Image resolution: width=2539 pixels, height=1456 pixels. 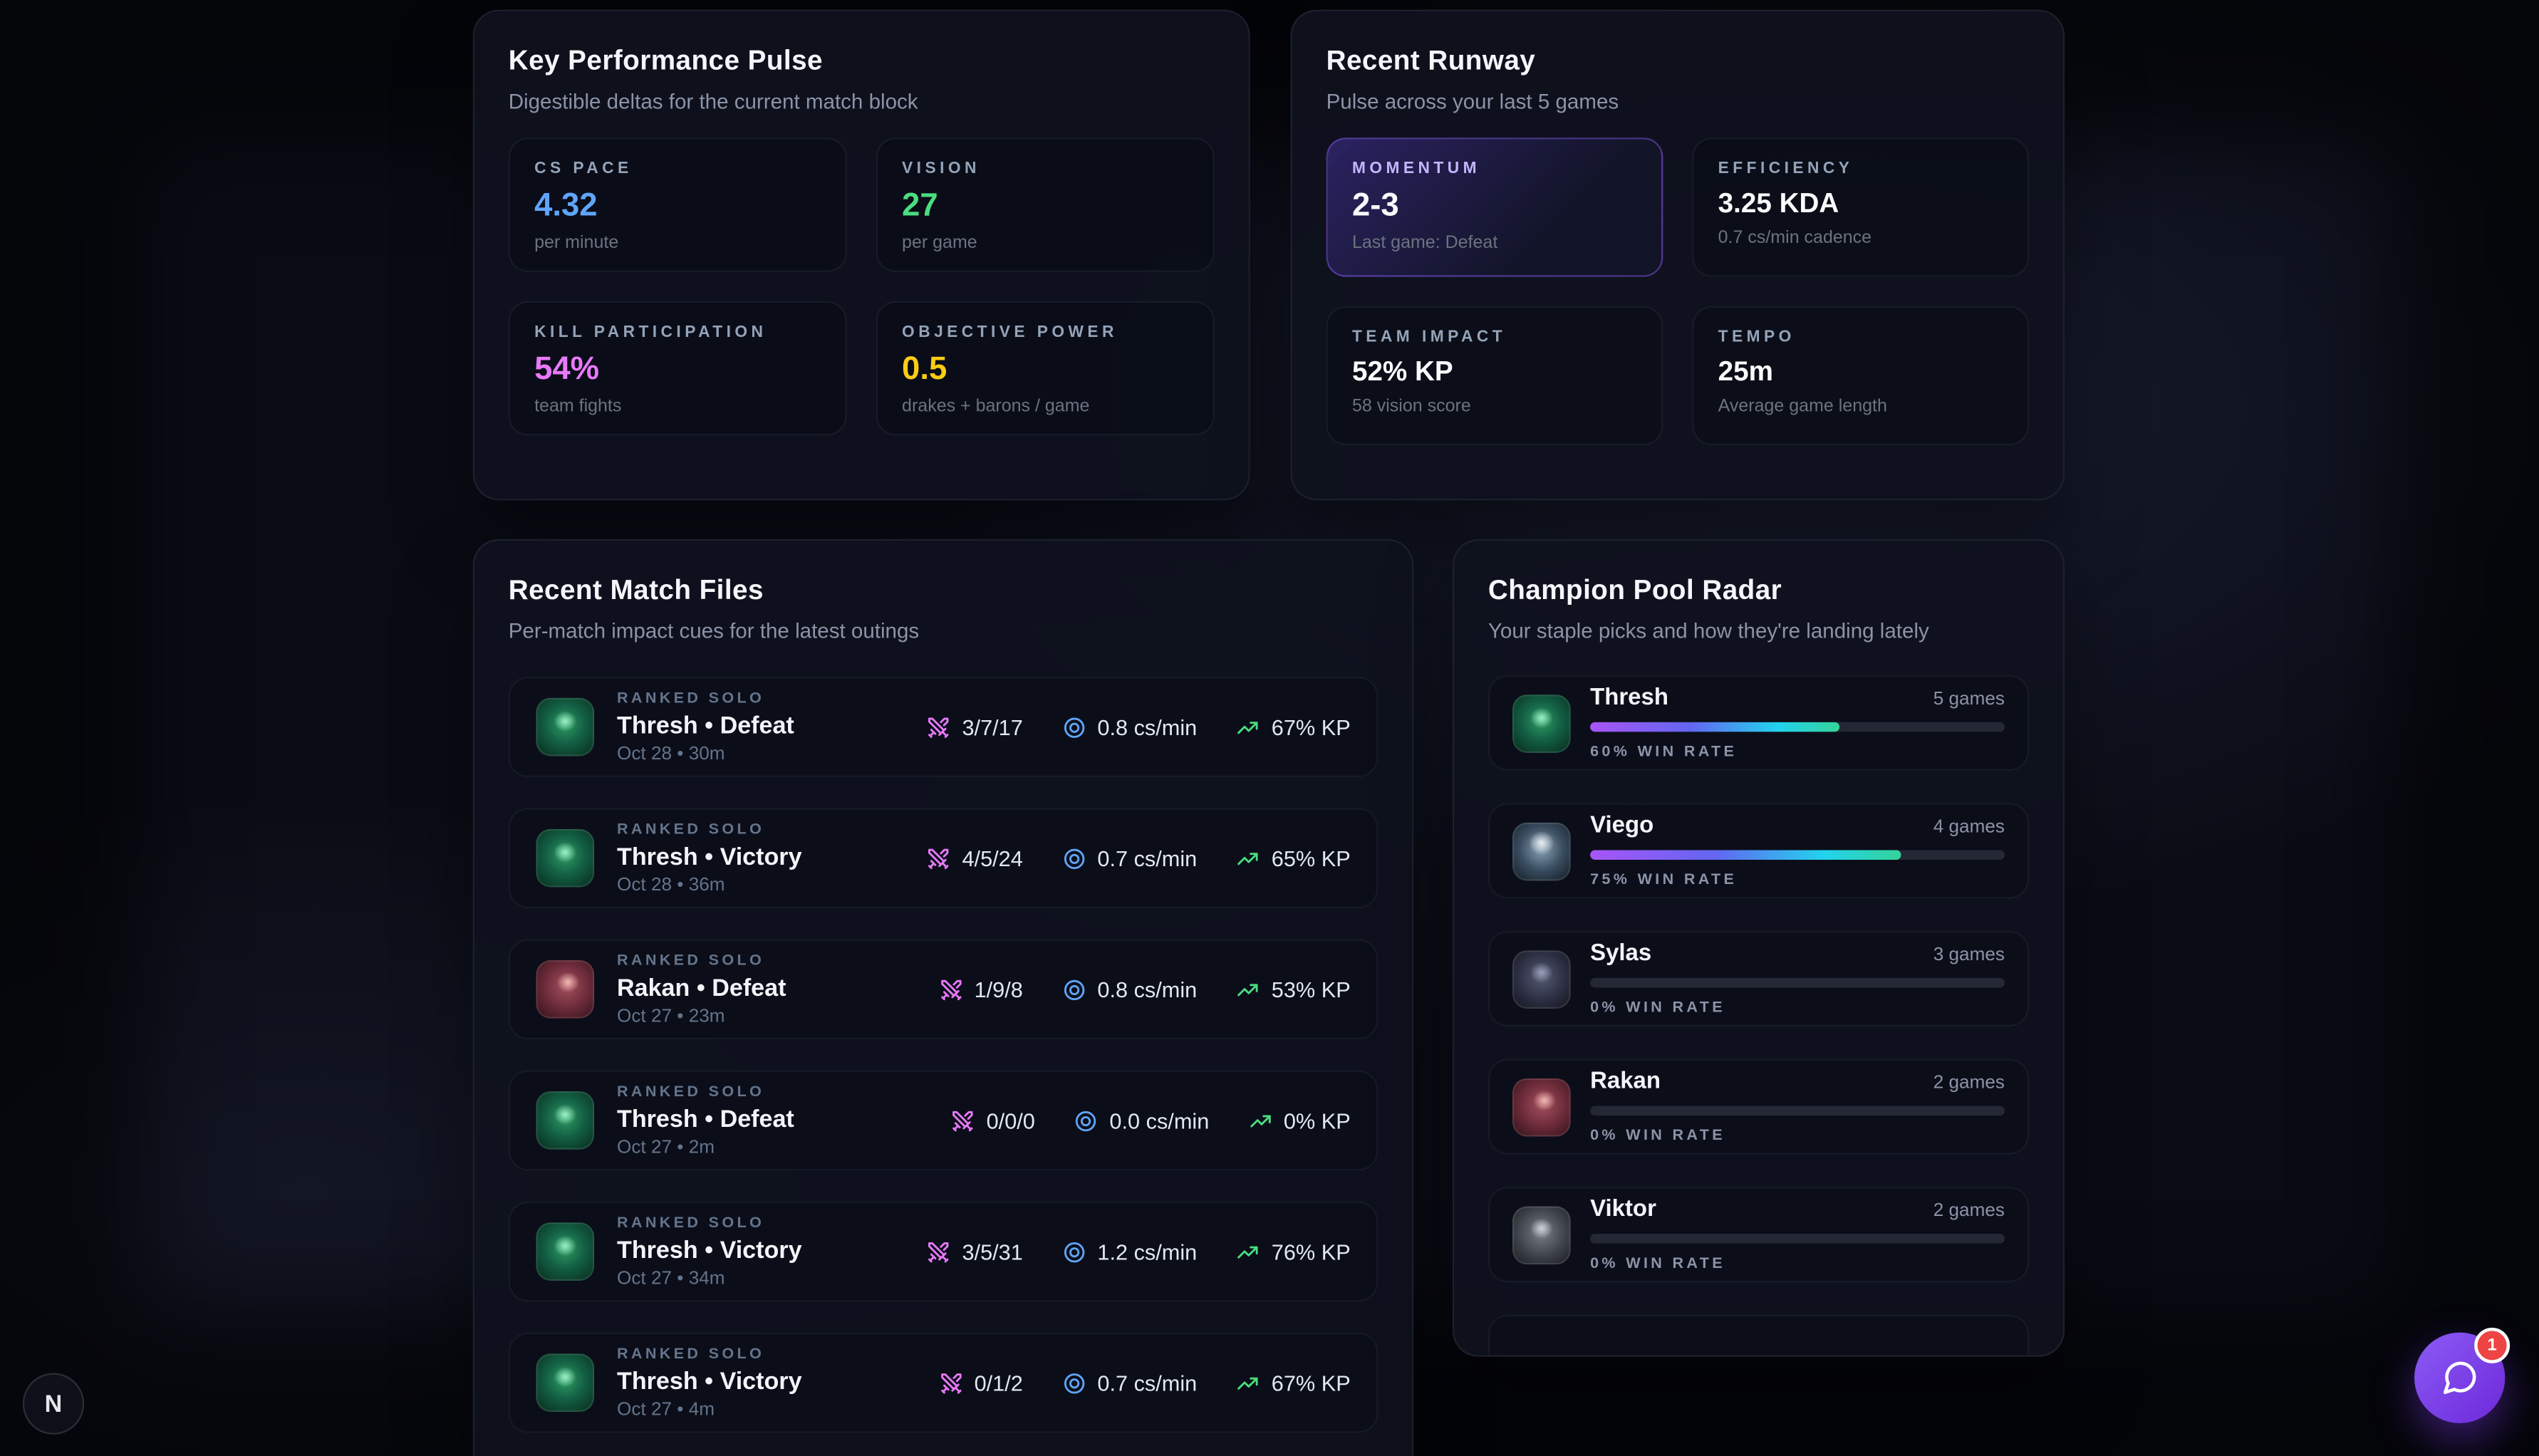 I want to click on chat-badge: 1, so click(x=2492, y=1345).